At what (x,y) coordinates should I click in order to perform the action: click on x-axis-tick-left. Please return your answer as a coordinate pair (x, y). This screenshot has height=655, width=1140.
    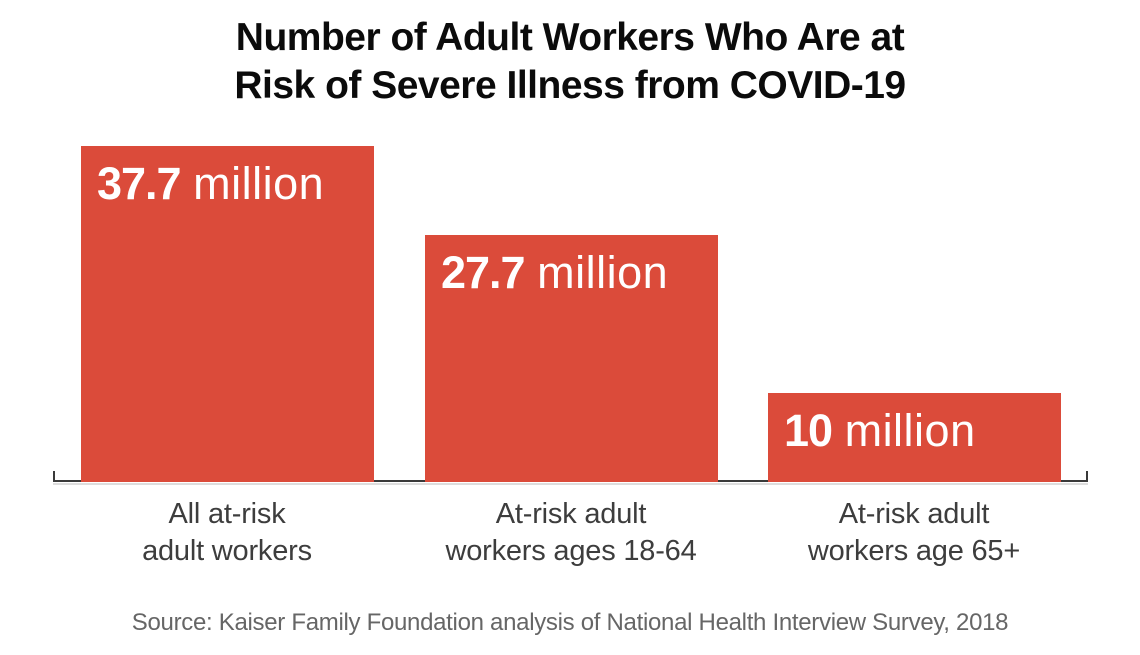
    Looking at the image, I should click on (54, 476).